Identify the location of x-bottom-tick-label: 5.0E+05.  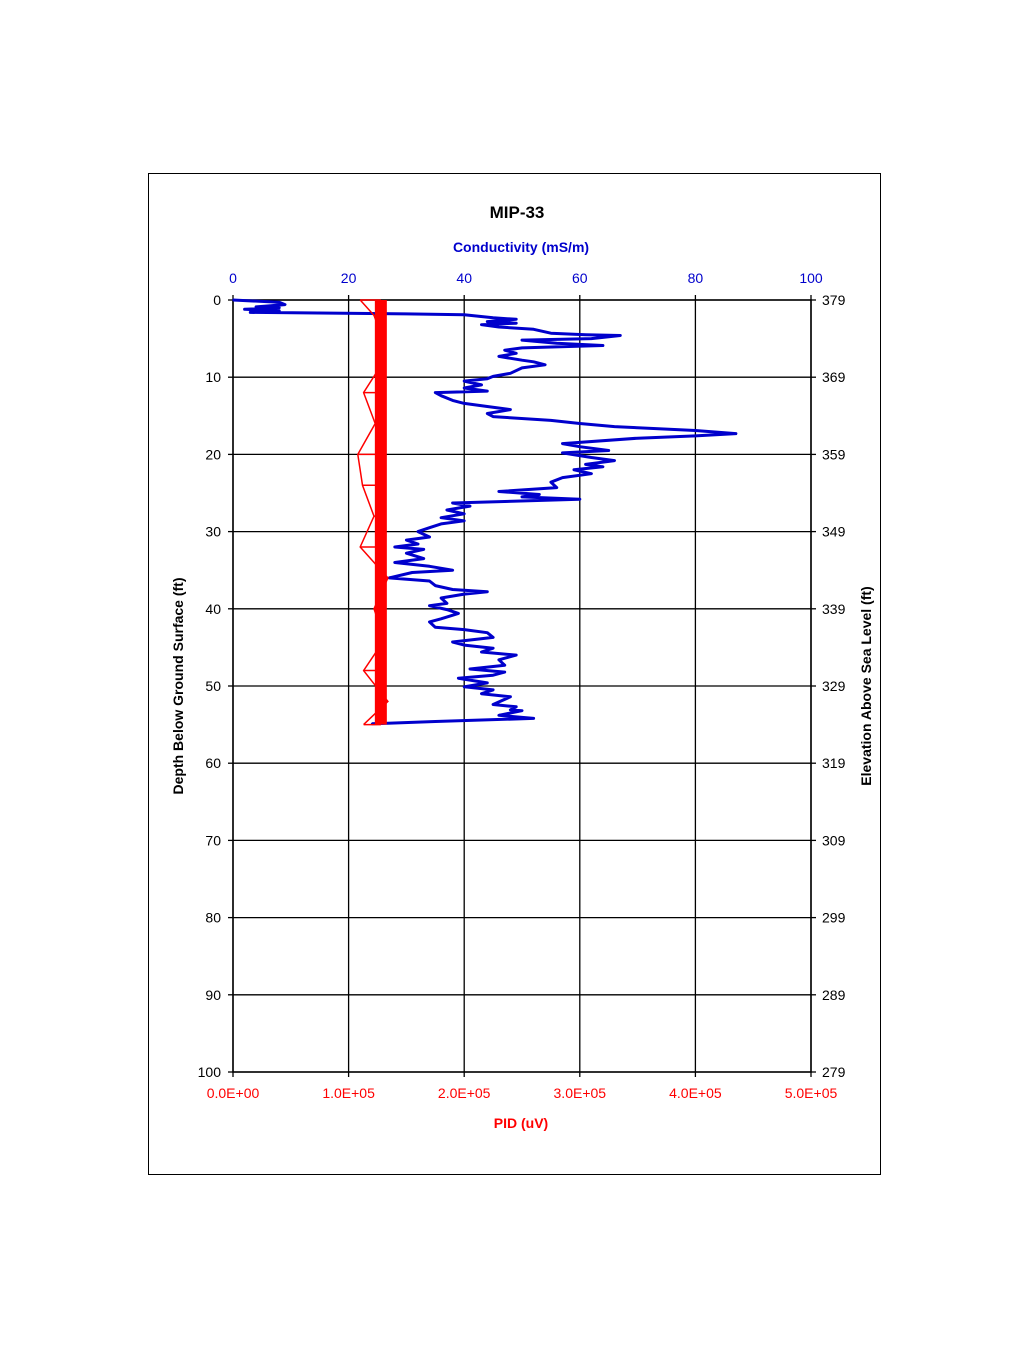
(811, 1093).